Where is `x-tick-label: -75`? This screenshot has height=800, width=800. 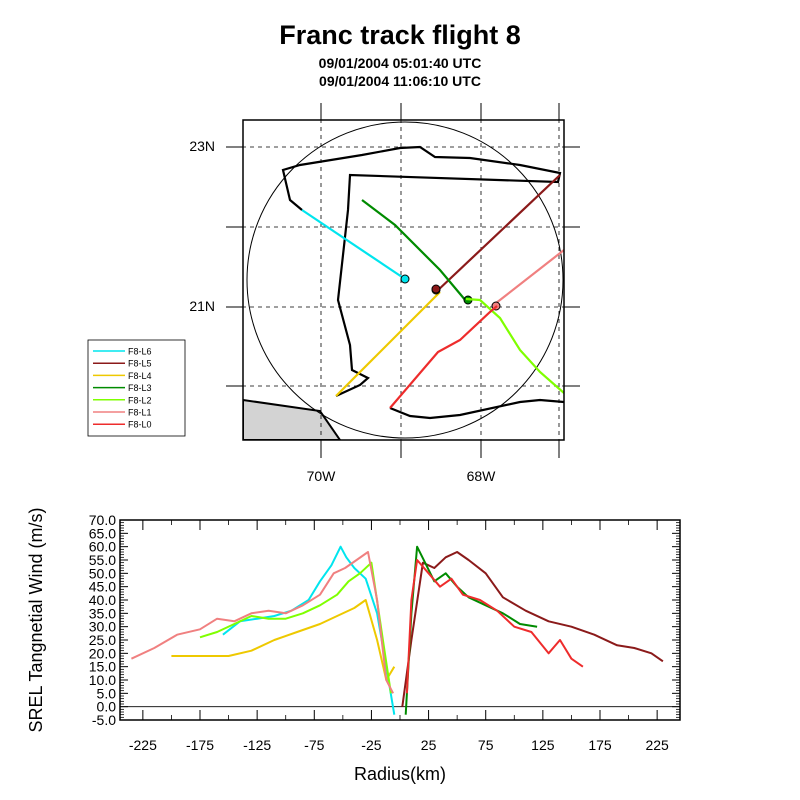 x-tick-label: -75 is located at coordinates (314, 745).